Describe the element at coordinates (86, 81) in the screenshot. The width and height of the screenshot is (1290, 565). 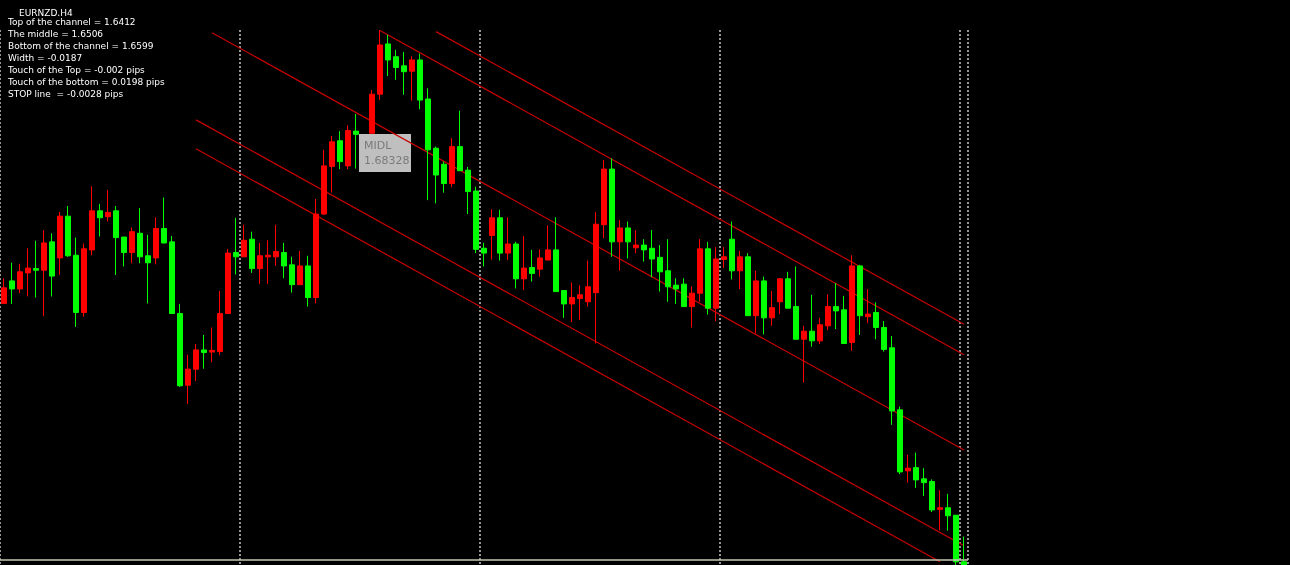
I see `annotation: Touch of the bottom = 0.0198 pips` at that location.